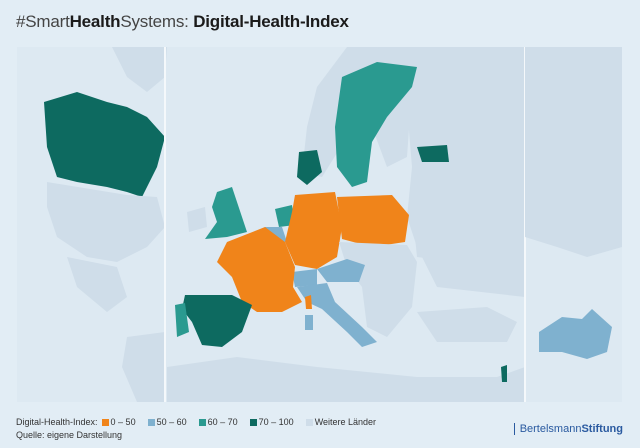 This screenshot has width=640, height=448. I want to click on country-italy, so click(337, 315).